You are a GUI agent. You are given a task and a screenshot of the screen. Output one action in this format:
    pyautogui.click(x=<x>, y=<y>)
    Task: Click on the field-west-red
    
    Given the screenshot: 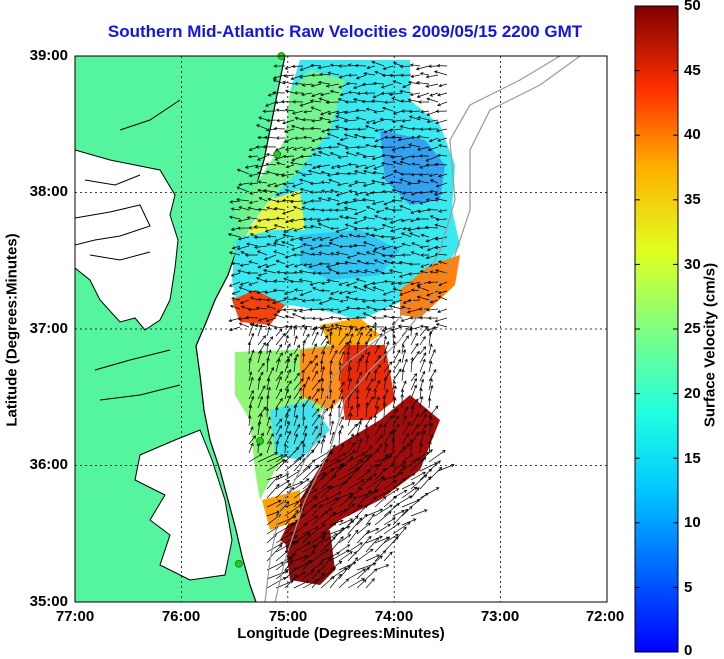 What is the action you would take?
    pyautogui.click(x=258, y=307)
    